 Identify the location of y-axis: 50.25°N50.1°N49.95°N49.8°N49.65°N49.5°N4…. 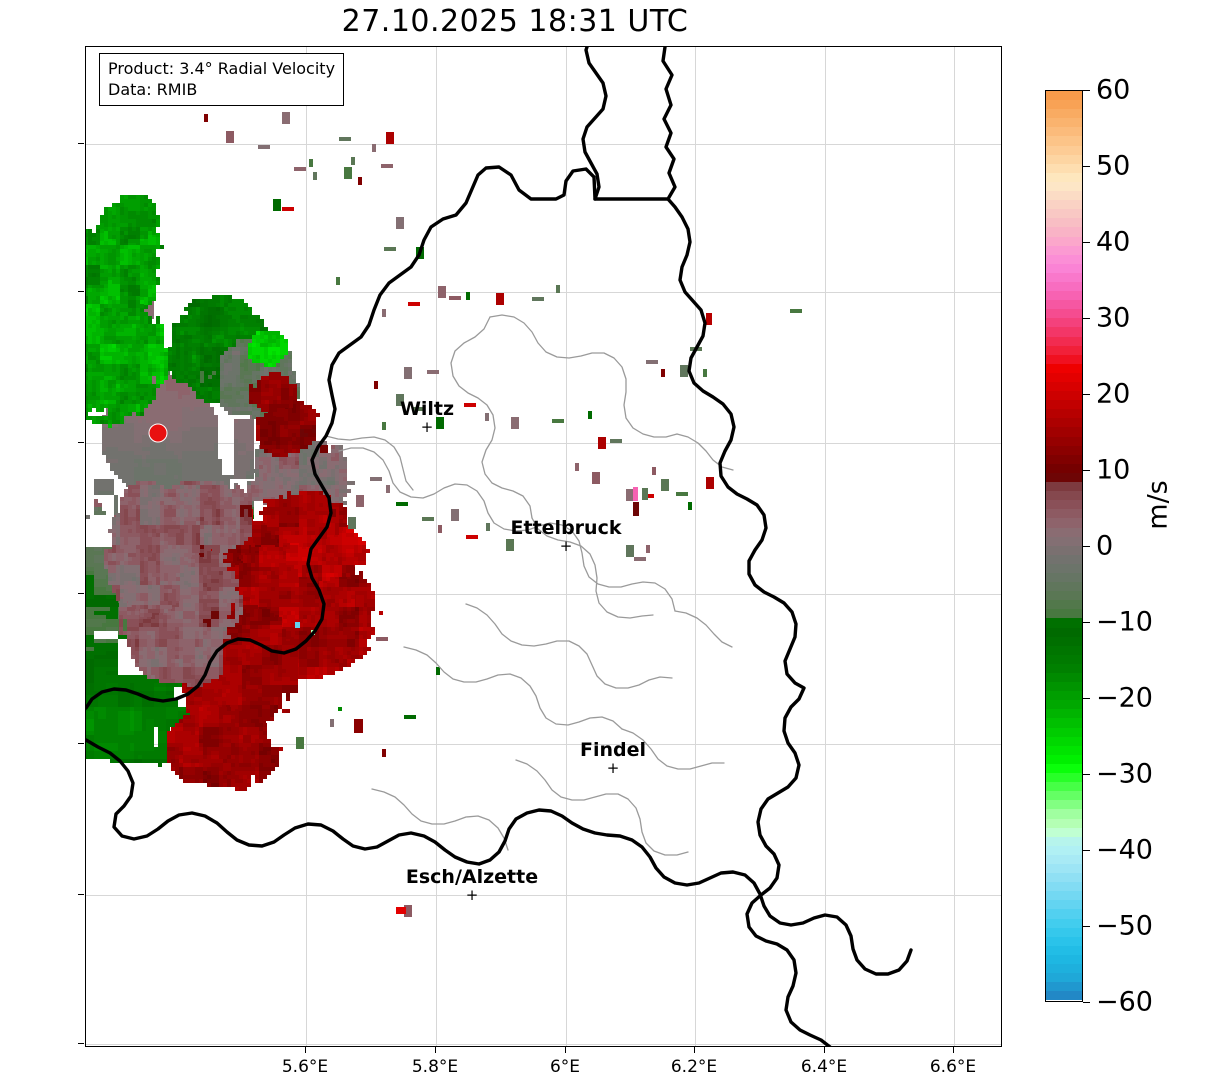
(42, 540).